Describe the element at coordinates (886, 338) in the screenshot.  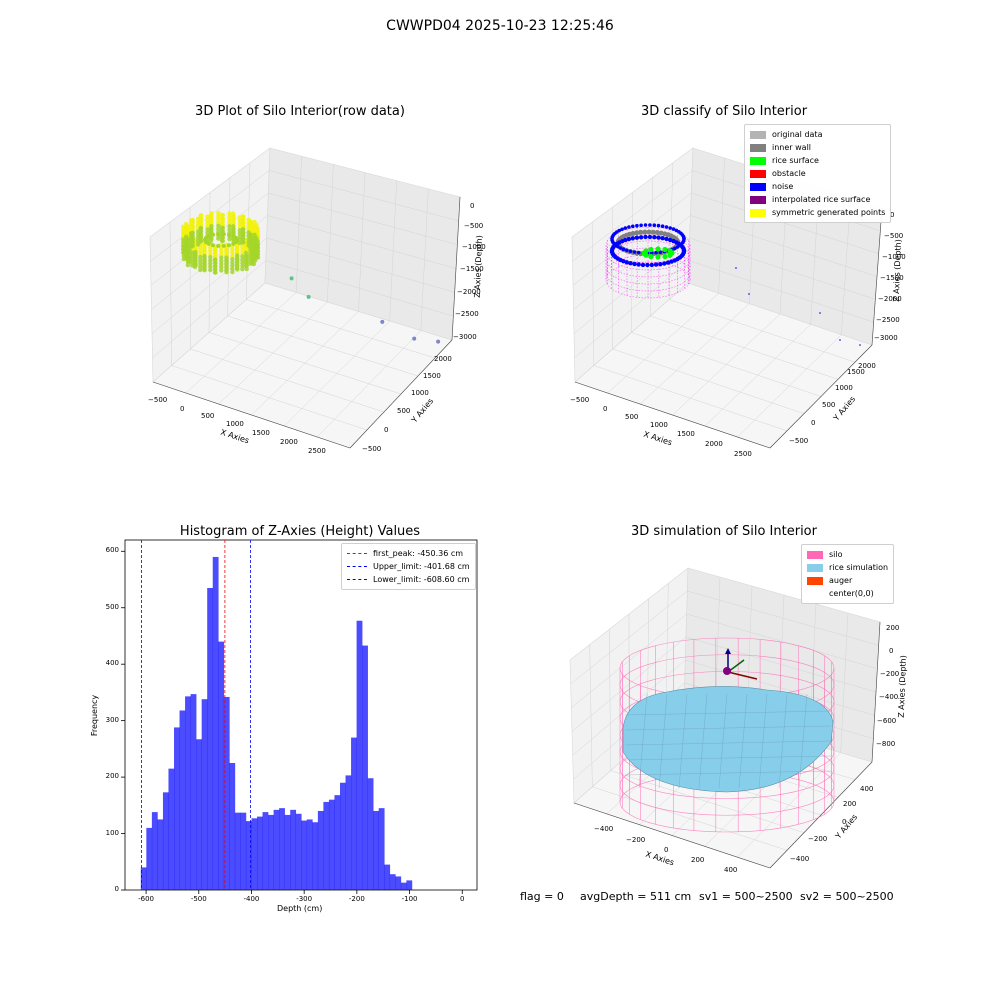
I see `p2-ztick: −3000` at that location.